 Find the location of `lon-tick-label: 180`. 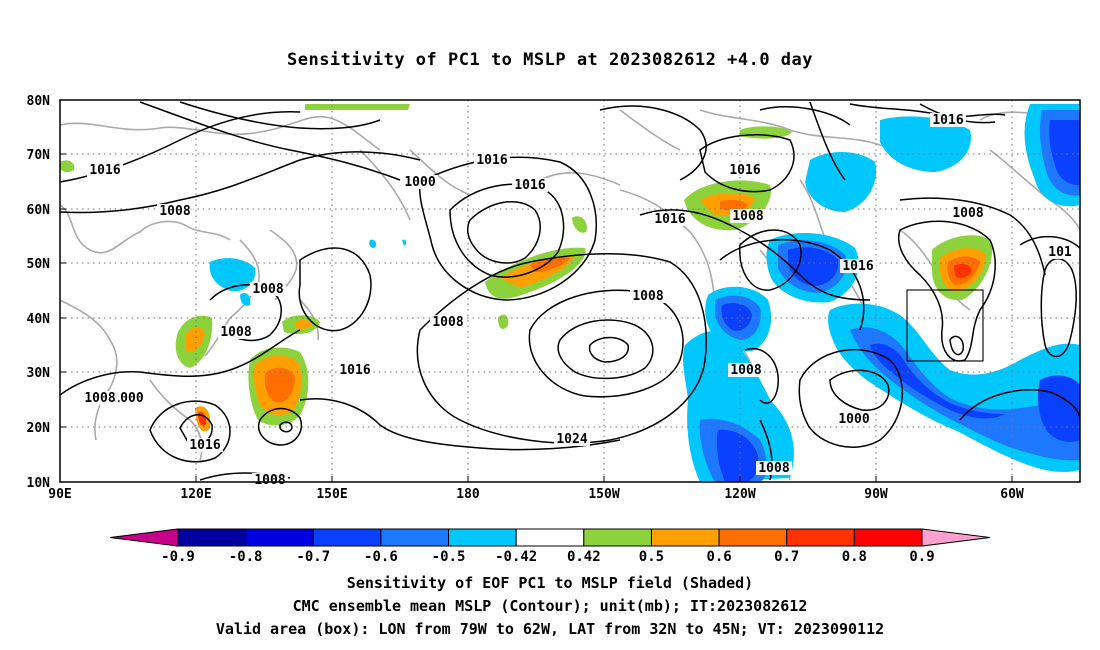

lon-tick-label: 180 is located at coordinates (468, 494).